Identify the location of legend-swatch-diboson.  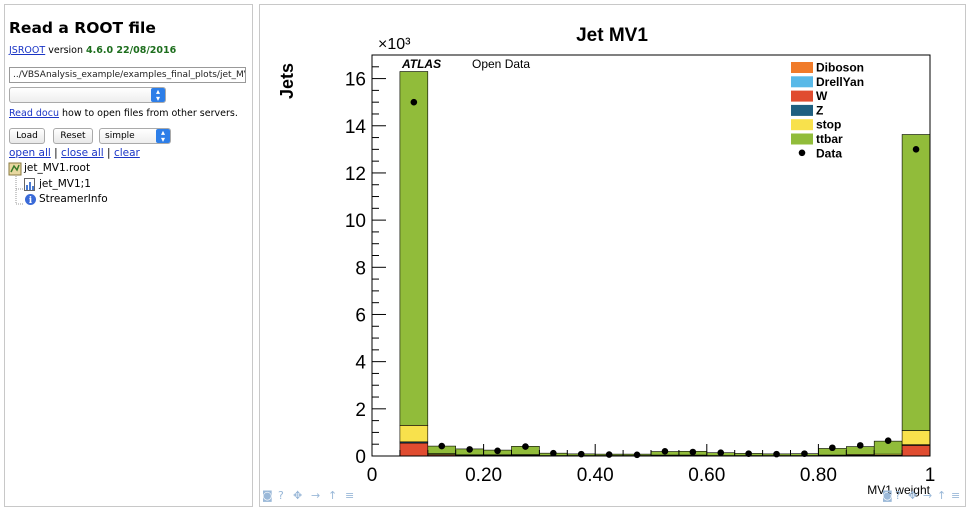
(802, 67).